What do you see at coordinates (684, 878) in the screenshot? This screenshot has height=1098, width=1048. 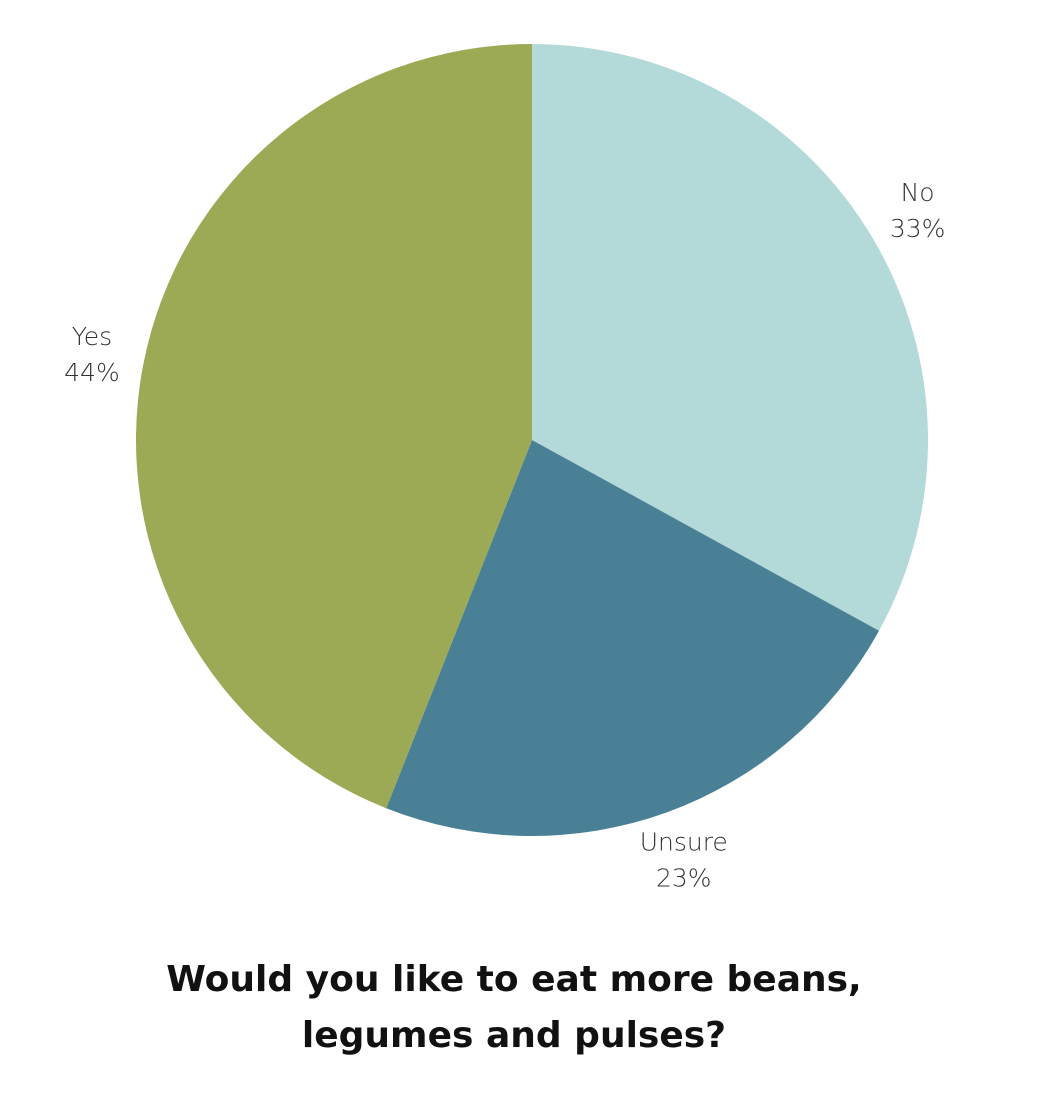 I see `value-label: 23%` at bounding box center [684, 878].